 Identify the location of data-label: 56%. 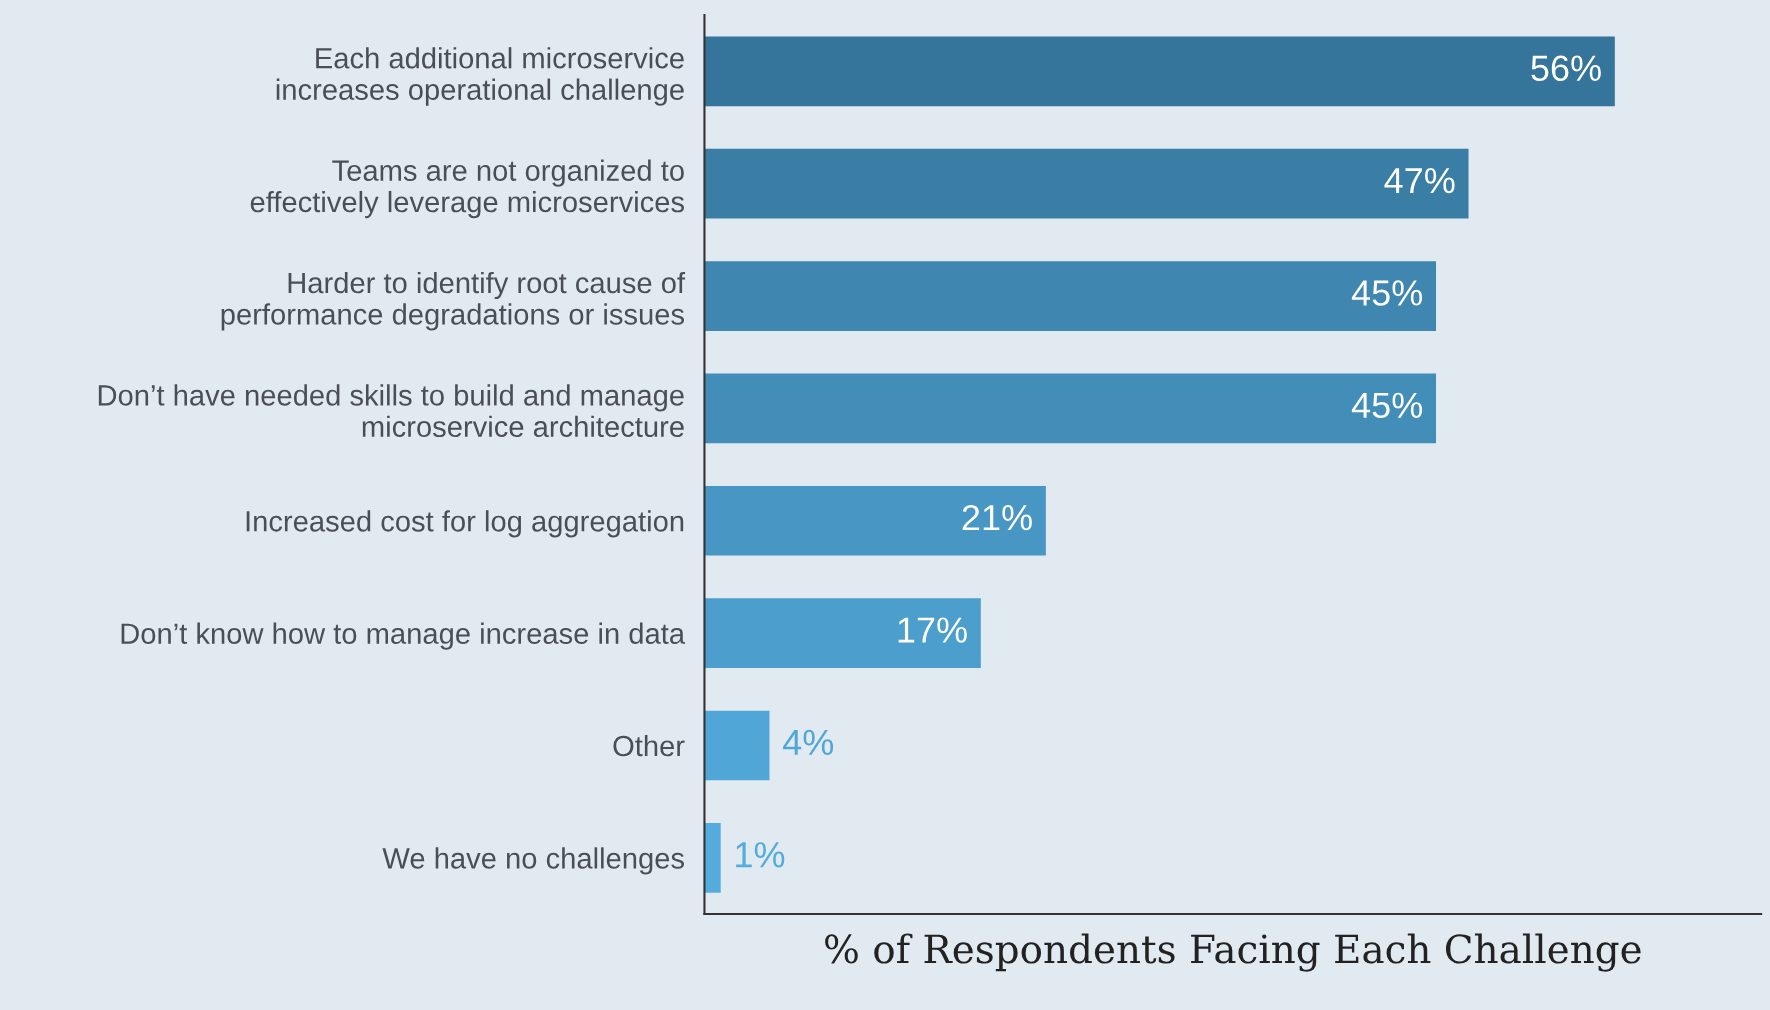
(1566, 68).